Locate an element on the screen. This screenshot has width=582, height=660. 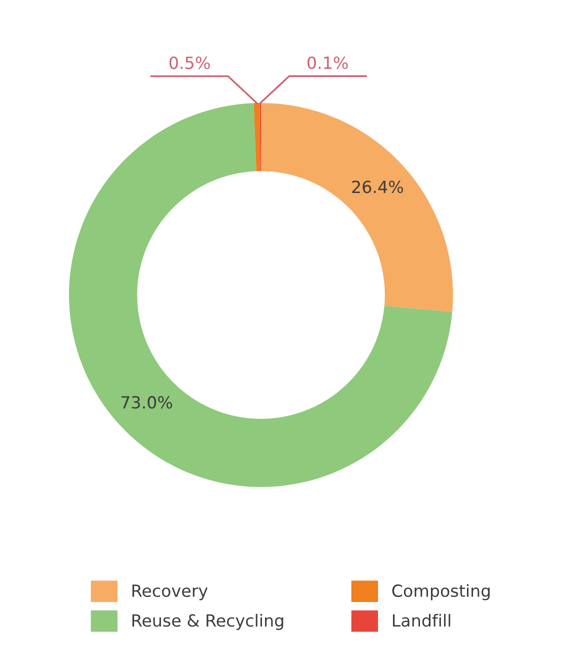
legend-label: Recovery is located at coordinates (170, 592).